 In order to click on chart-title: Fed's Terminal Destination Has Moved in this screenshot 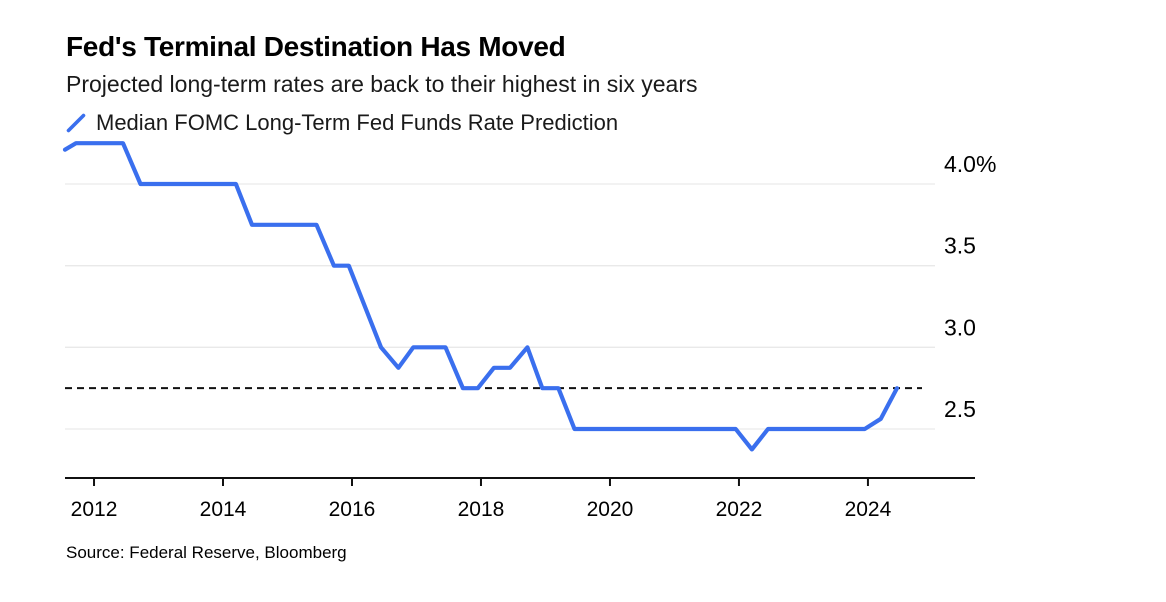, I will do `click(316, 46)`.